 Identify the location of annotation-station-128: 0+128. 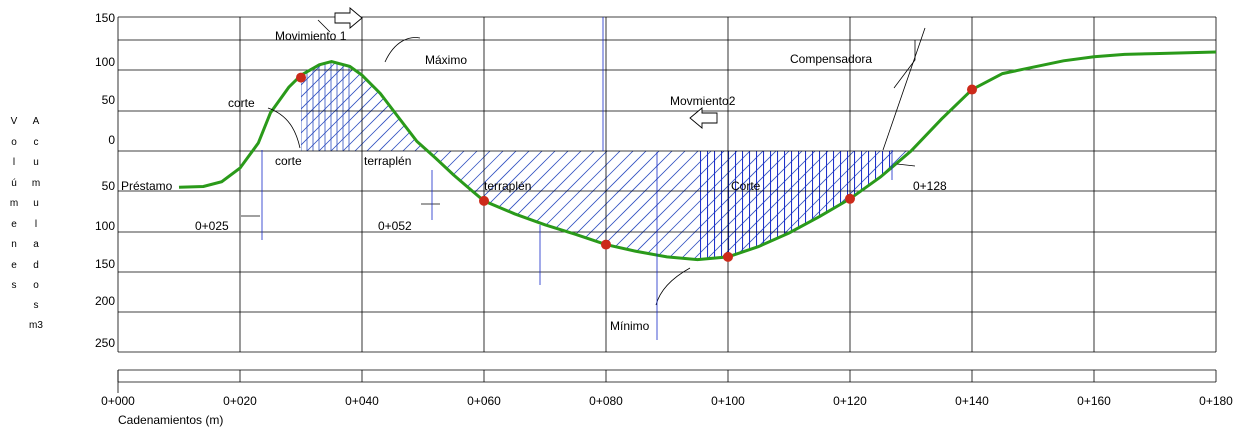
(930, 186).